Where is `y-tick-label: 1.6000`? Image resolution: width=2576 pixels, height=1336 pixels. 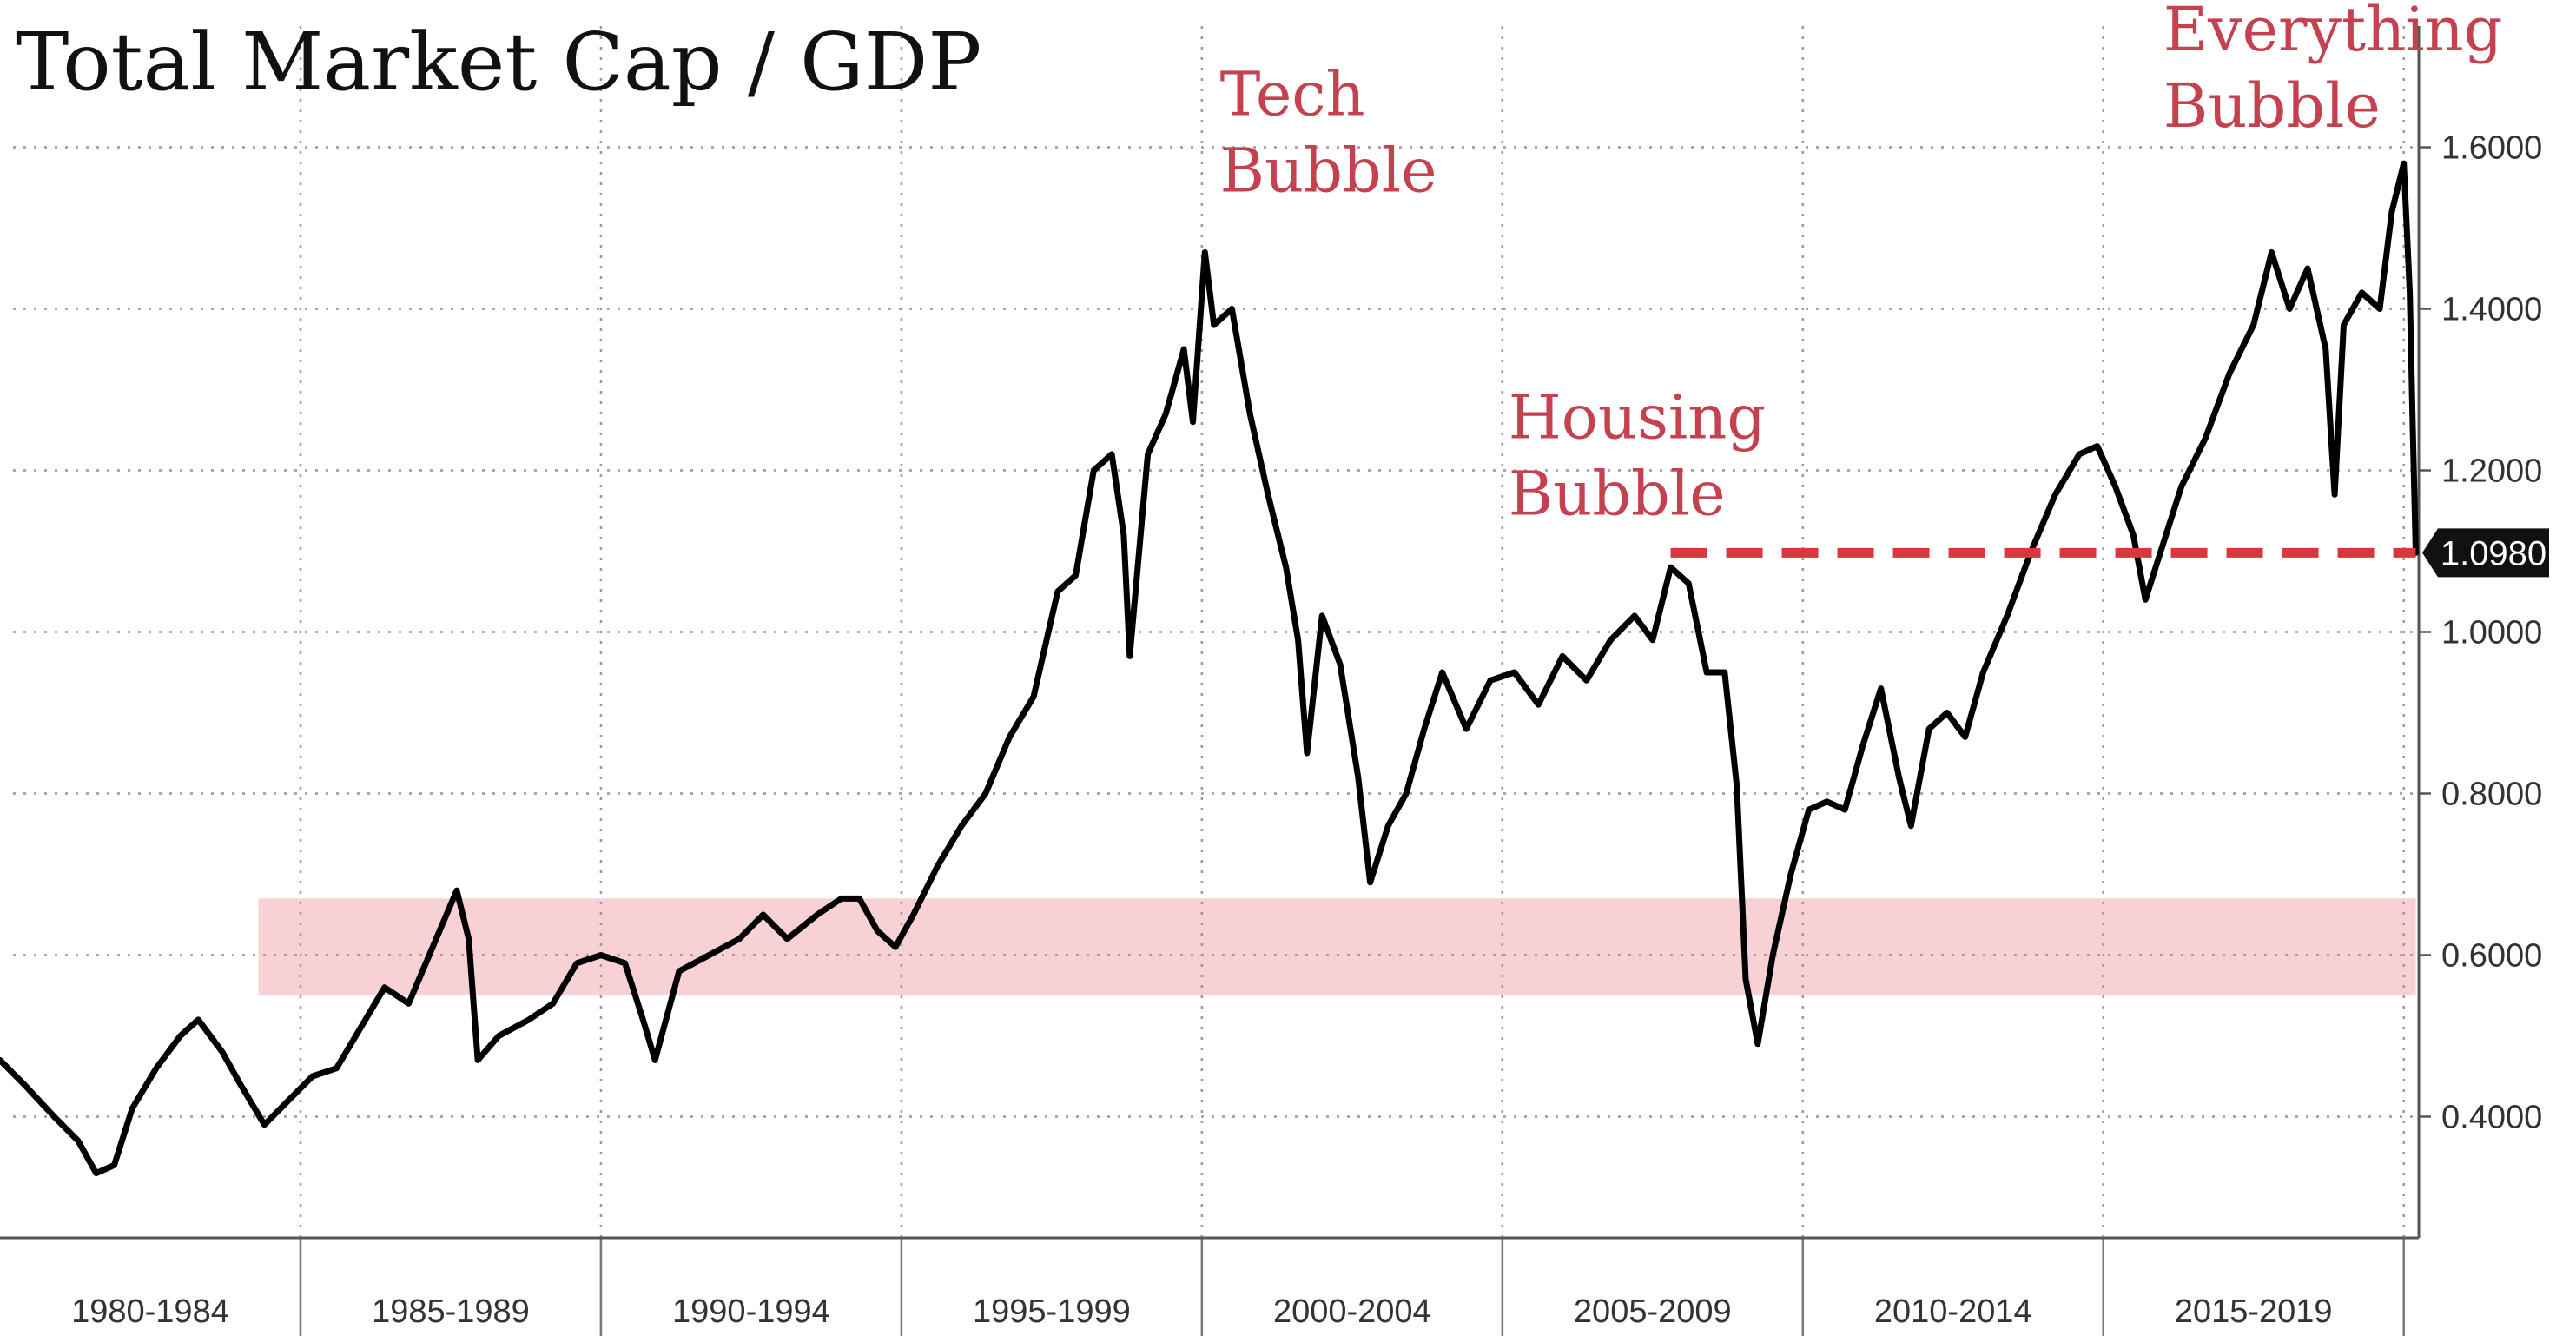
y-tick-label: 1.6000 is located at coordinates (2491, 148).